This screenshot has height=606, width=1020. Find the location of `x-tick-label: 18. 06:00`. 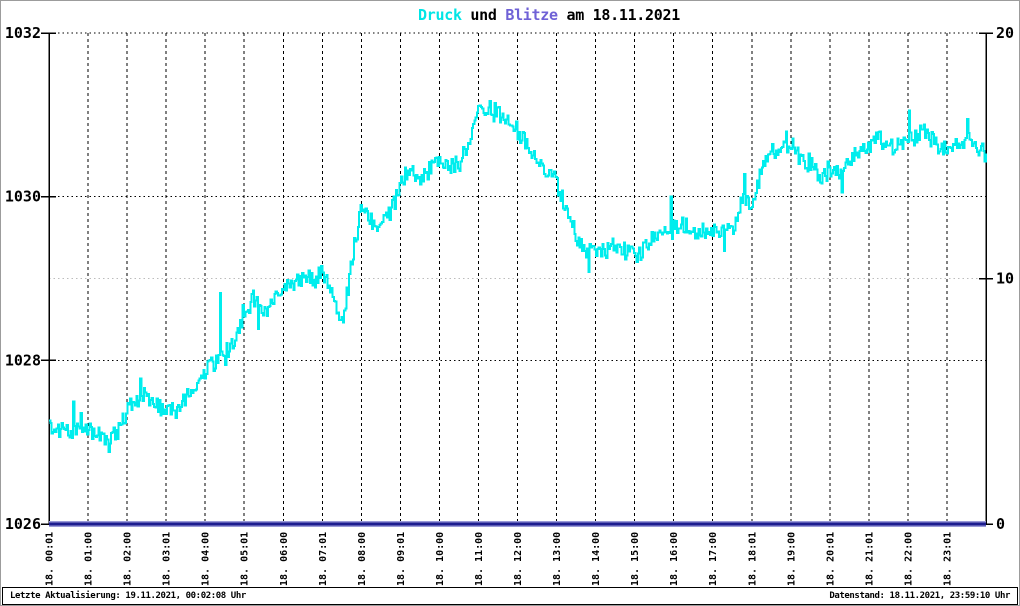

x-tick-label: 18. 06:00 is located at coordinates (284, 559).